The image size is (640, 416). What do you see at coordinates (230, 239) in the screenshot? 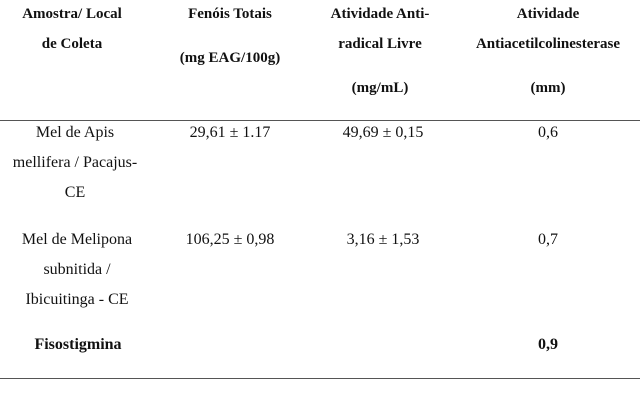
I see `cell: 106,25 ± 0,98` at bounding box center [230, 239].